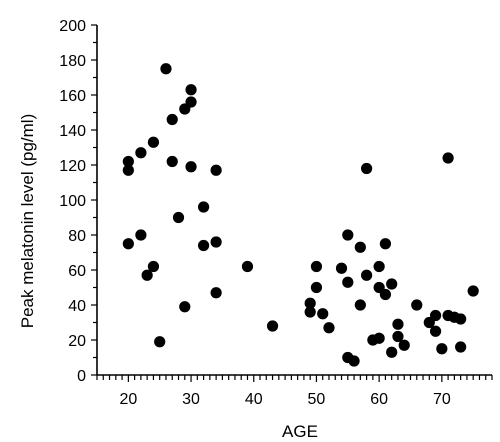  Describe the element at coordinates (294, 391) in the screenshot. I see `x-axis: 20 30 40 50 60 70` at that location.